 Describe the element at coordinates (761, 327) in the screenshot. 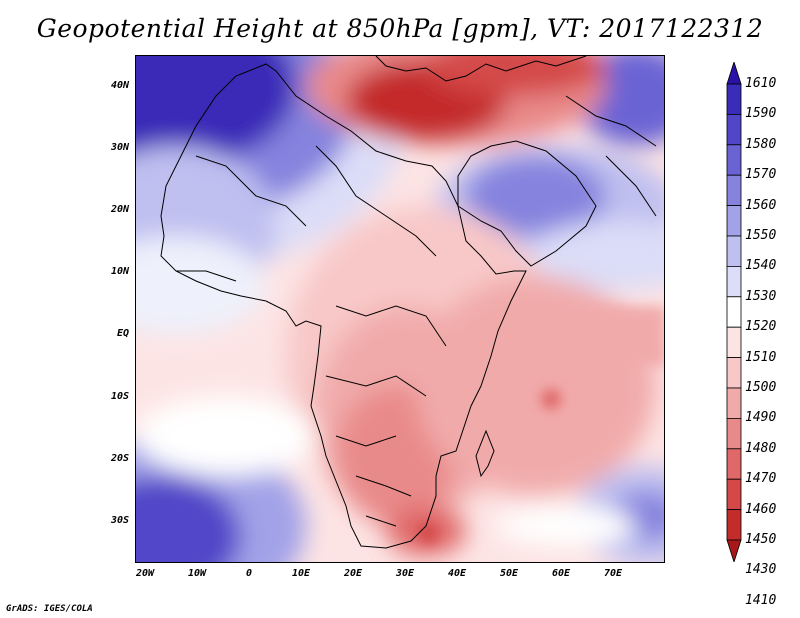

I see `colorbar-label: 1520` at that location.